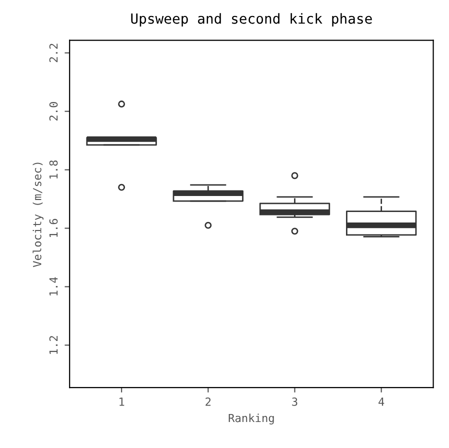 The image size is (449, 448). I want to click on x-tick-label: 4, so click(381, 402).